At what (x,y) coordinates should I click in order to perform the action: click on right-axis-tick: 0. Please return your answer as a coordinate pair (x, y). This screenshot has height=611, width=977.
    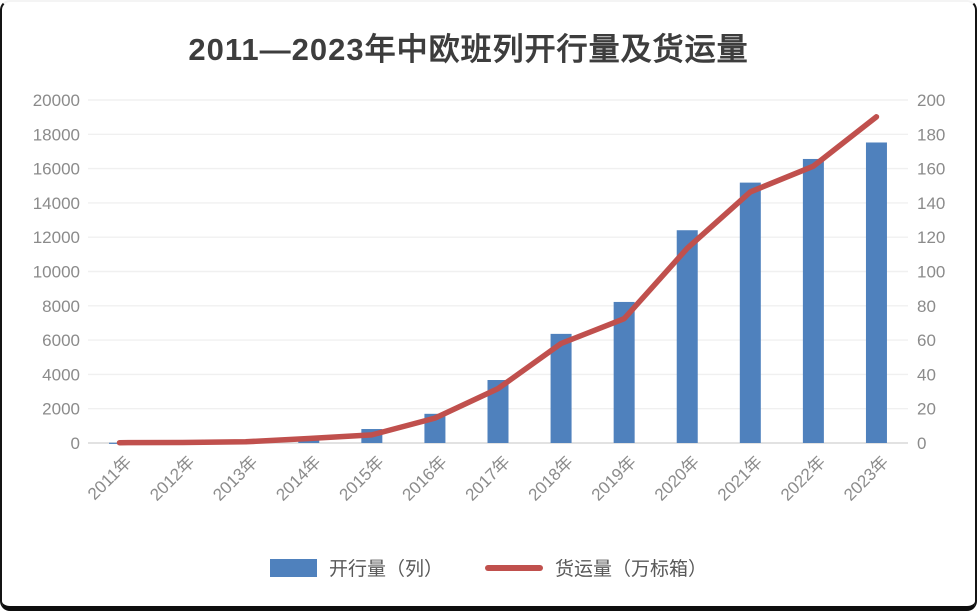
    Looking at the image, I should click on (921, 443).